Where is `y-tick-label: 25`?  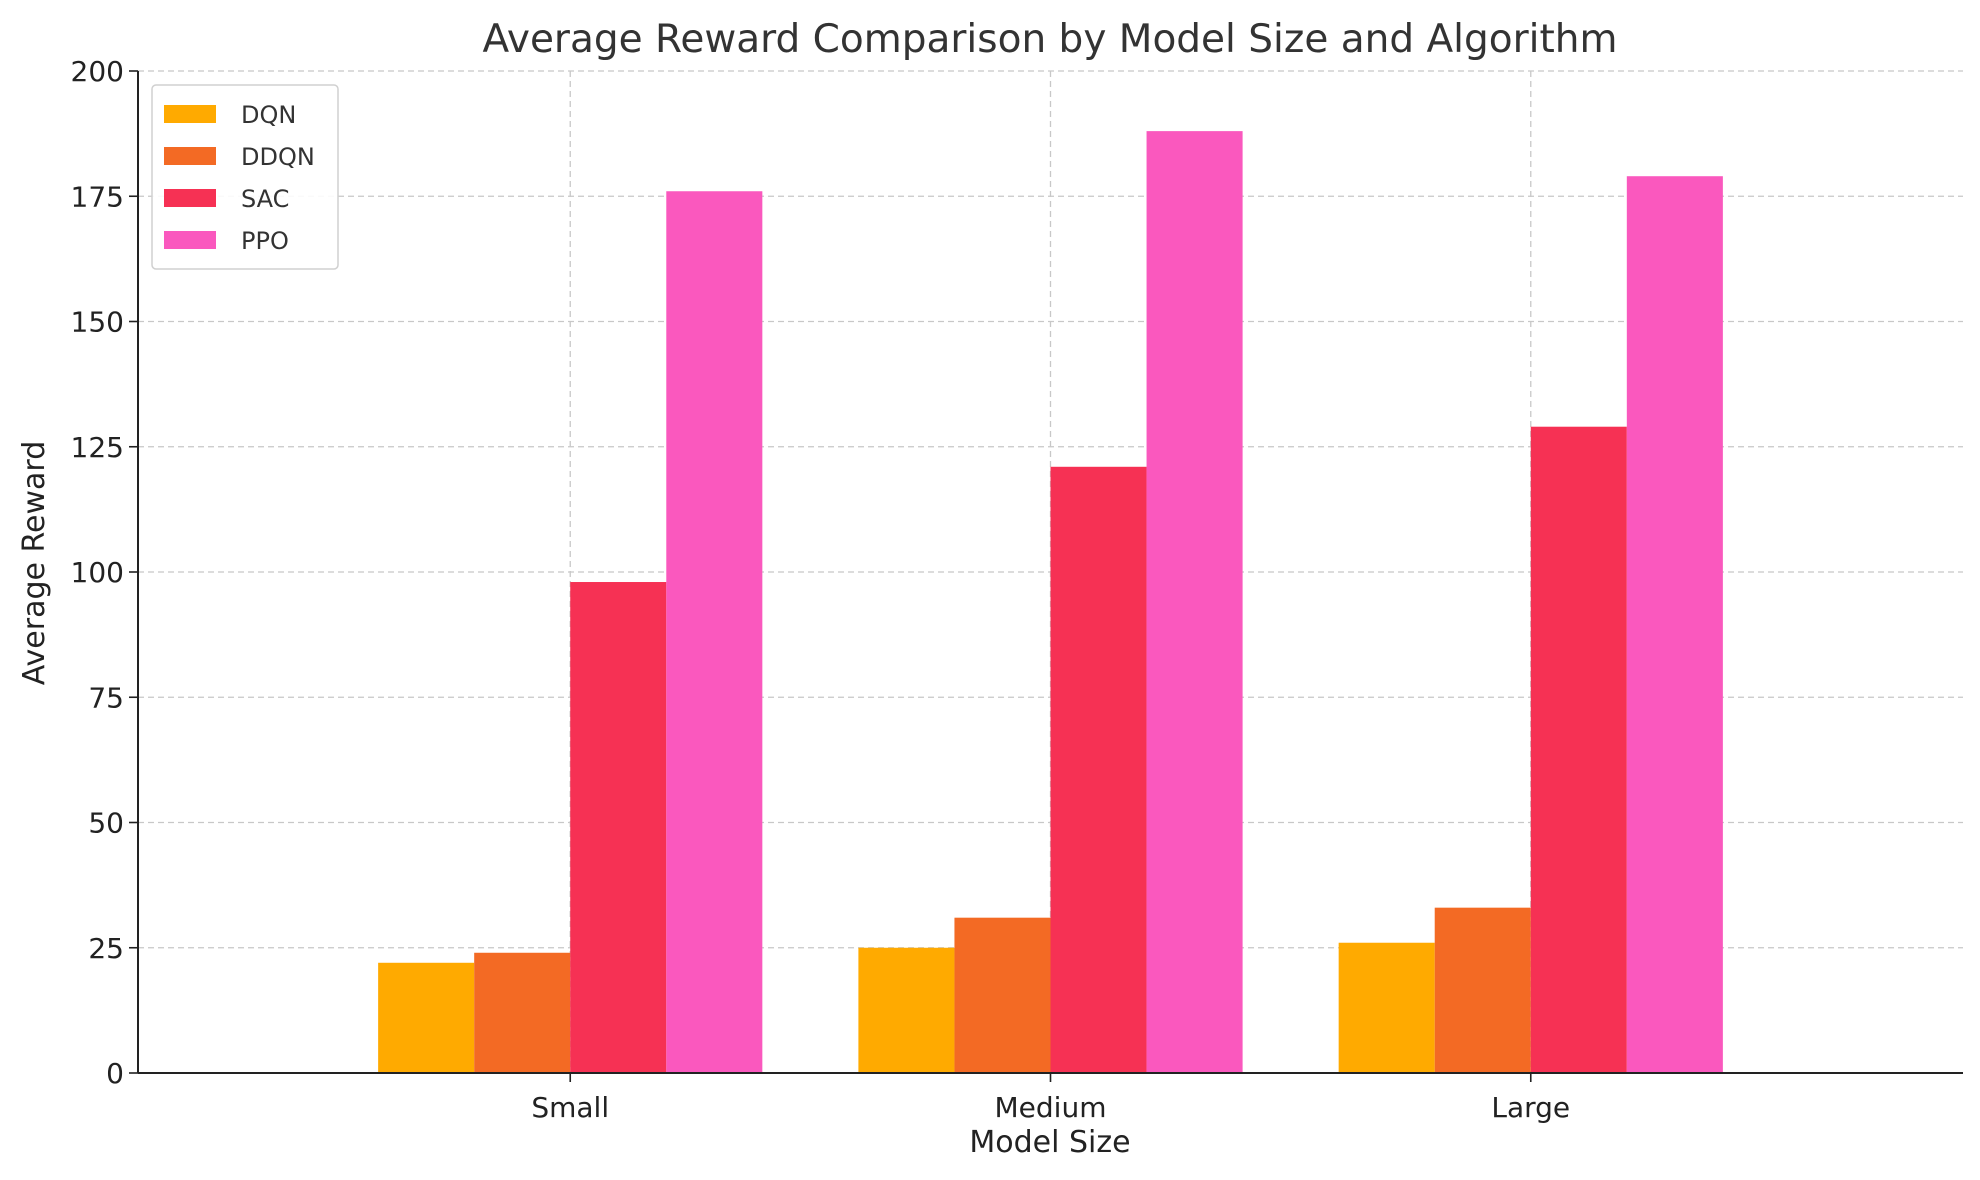 y-tick-label: 25 is located at coordinates (106, 948).